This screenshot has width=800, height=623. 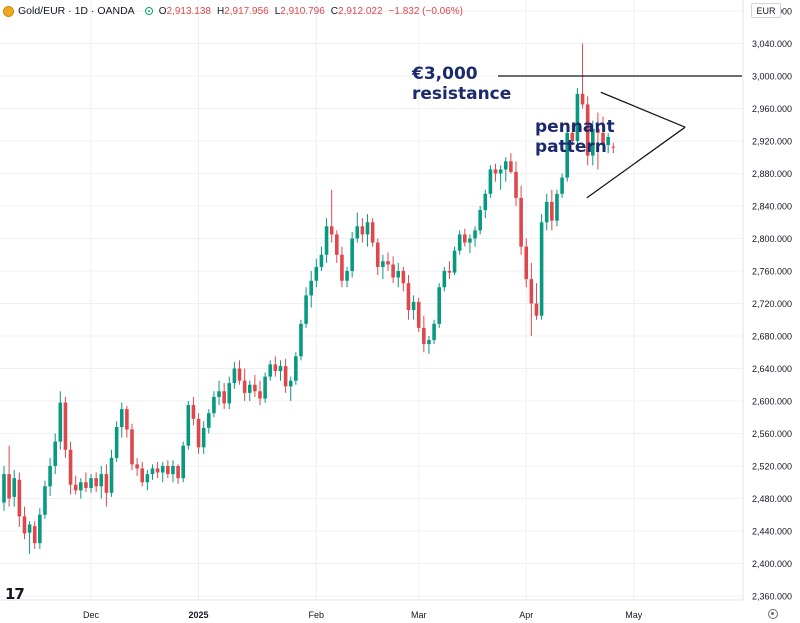 I want to click on price-tick-label: 2,800.000, so click(x=772, y=239).